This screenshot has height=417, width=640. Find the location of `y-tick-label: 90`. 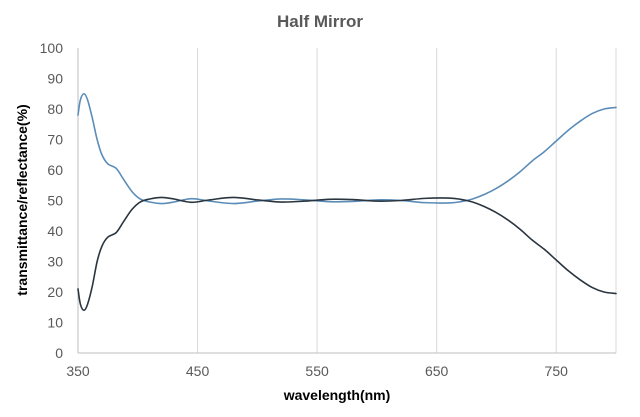

y-tick-label: 90 is located at coordinates (55, 79).